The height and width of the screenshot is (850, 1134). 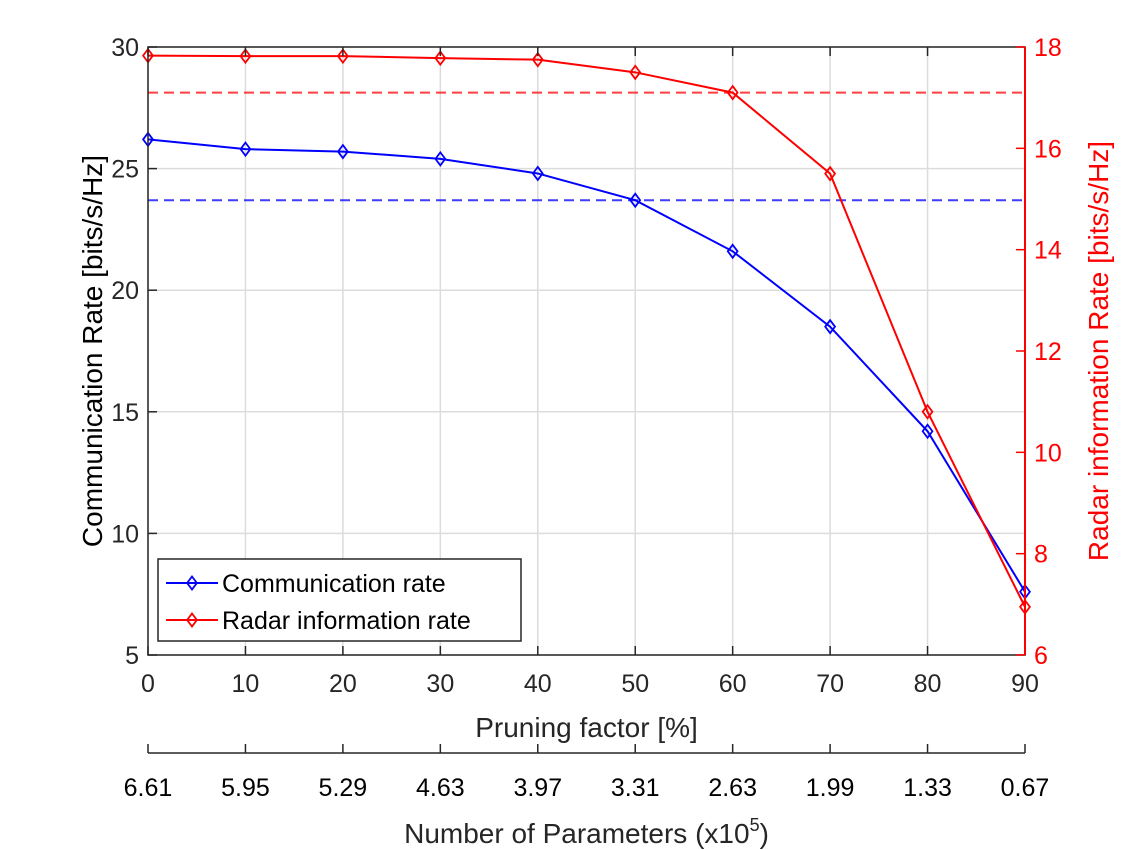 What do you see at coordinates (343, 684) in the screenshot?
I see `x-tick-label: 20` at bounding box center [343, 684].